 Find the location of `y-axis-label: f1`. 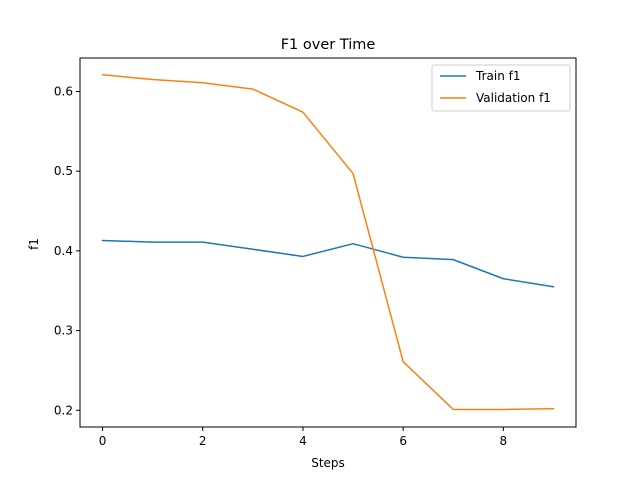

y-axis-label: f1 is located at coordinates (34, 244).